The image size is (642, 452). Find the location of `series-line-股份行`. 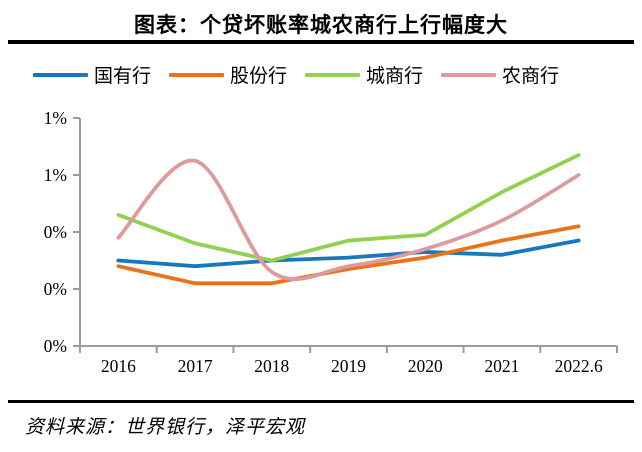

series-line-股份行 is located at coordinates (348, 254).